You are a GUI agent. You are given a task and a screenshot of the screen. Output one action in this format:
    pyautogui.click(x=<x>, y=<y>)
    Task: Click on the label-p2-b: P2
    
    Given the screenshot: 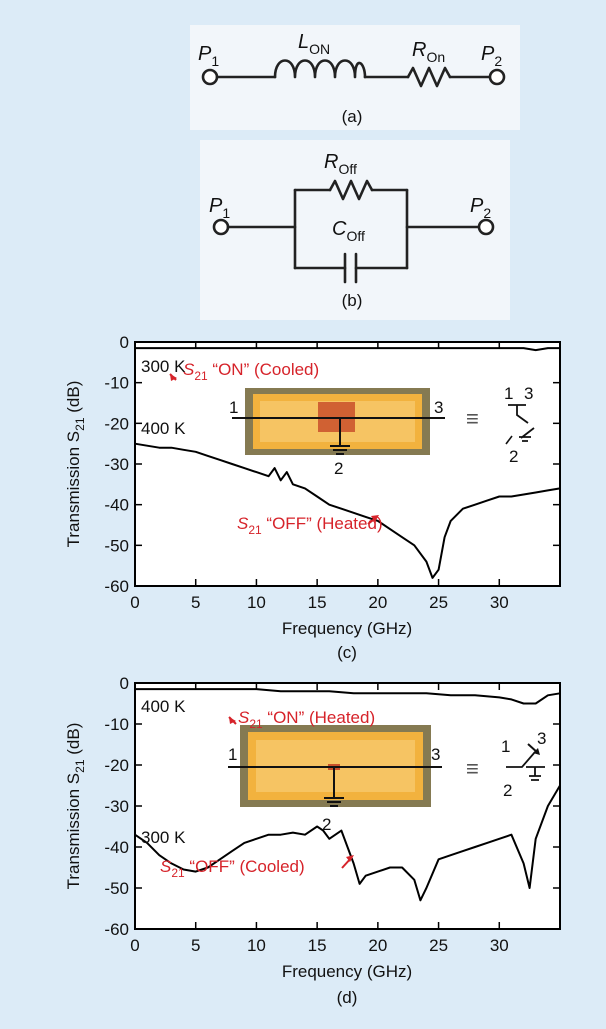 What is the action you would take?
    pyautogui.click(x=480, y=208)
    